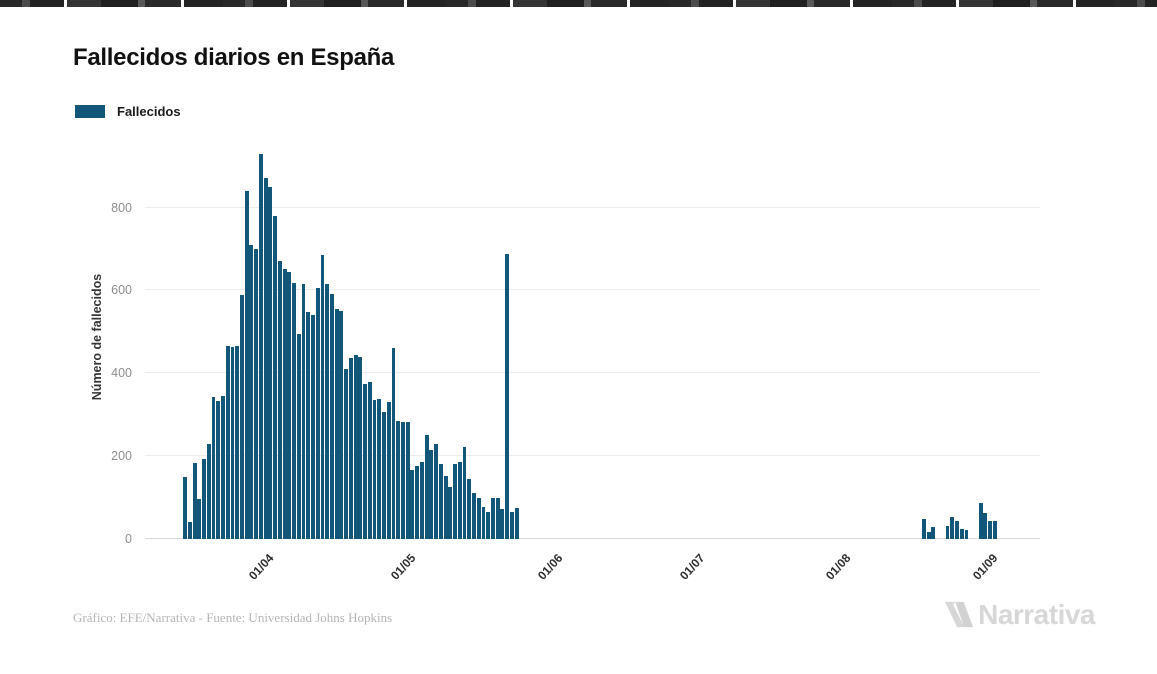  Describe the element at coordinates (121, 290) in the screenshot. I see `y-tick-label-600: 600` at that location.